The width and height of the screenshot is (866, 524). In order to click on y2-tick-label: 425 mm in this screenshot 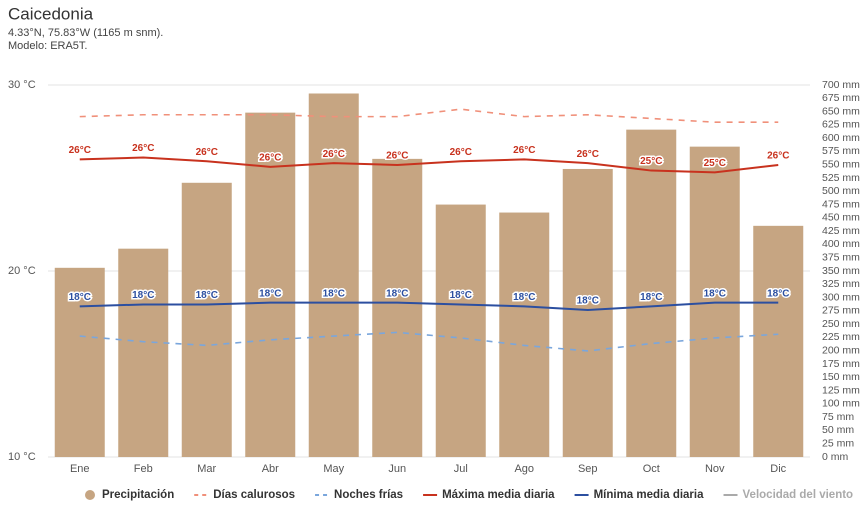, I will do `click(841, 231)`.